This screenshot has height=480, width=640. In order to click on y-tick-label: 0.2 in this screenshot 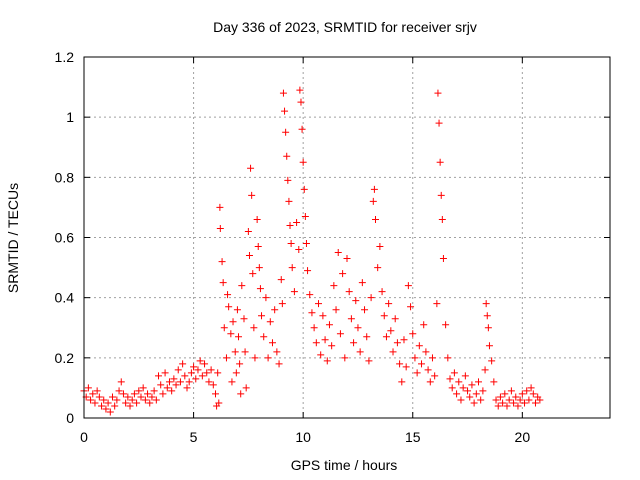, I will do `click(65, 358)`.